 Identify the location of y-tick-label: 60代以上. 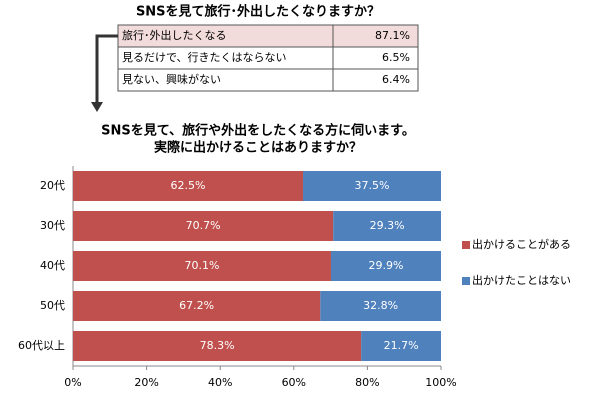
(41, 345).